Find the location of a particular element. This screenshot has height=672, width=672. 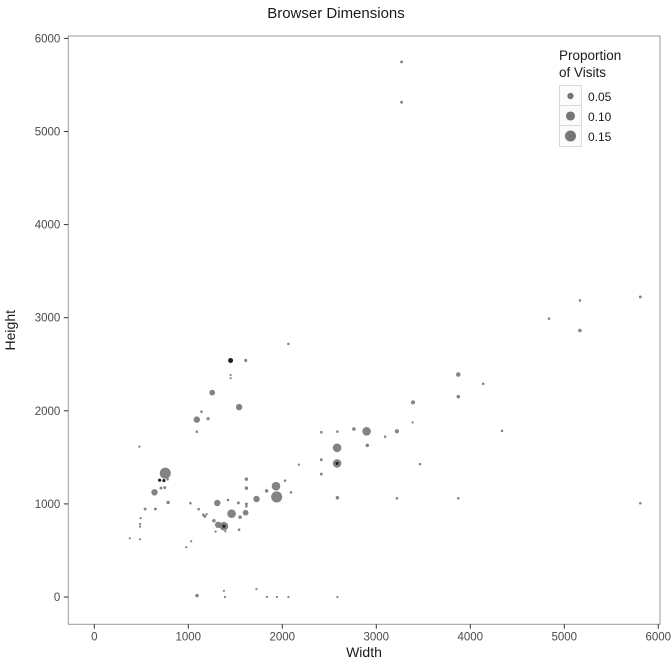

y-tick-label: 2000 is located at coordinates (48, 412).